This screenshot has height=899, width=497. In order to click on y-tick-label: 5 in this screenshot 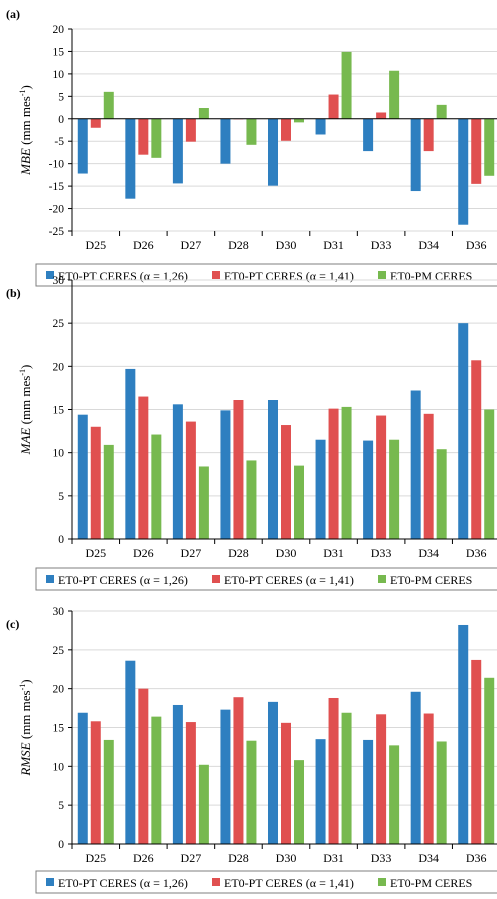, I will do `click(61, 497)`.